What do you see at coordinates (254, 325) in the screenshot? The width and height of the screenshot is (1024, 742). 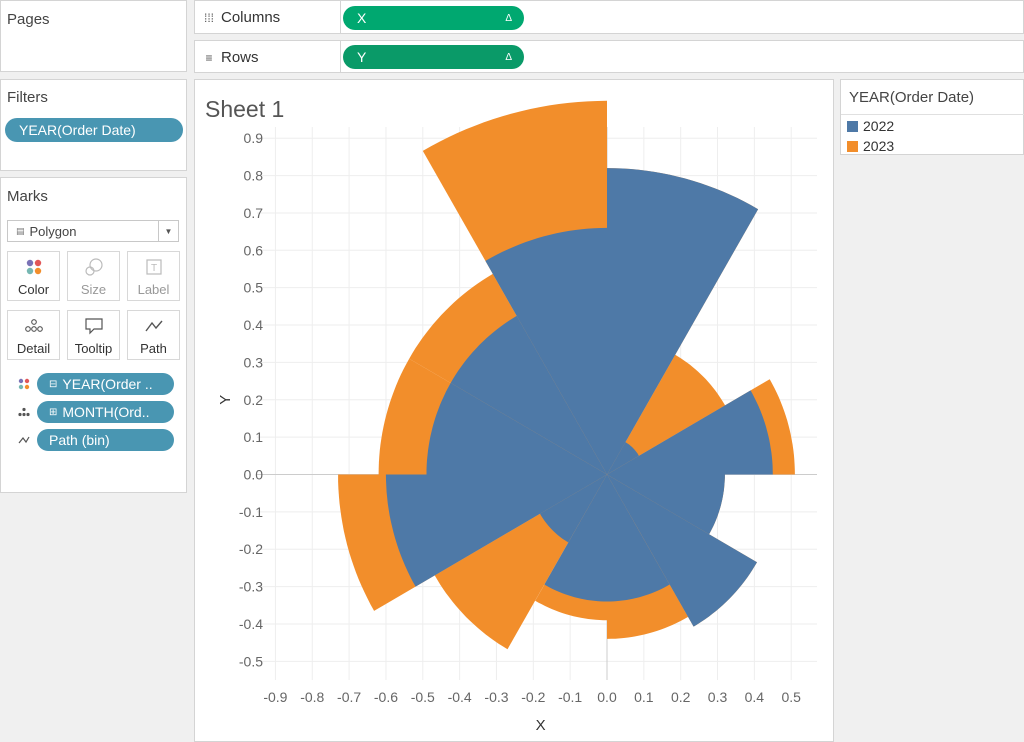 I see `y-tick-label: 0.4` at bounding box center [254, 325].